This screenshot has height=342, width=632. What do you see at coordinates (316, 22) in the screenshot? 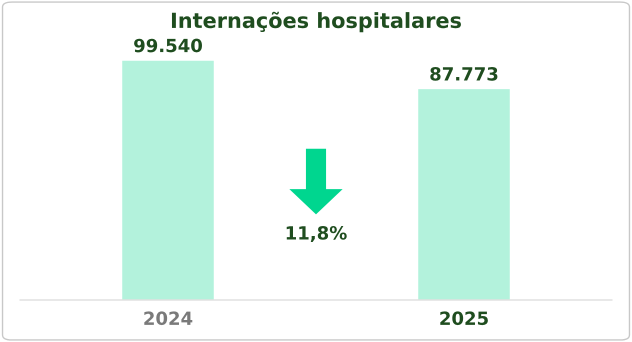
I see `chart-title: Internações hospitalares` at bounding box center [316, 22].